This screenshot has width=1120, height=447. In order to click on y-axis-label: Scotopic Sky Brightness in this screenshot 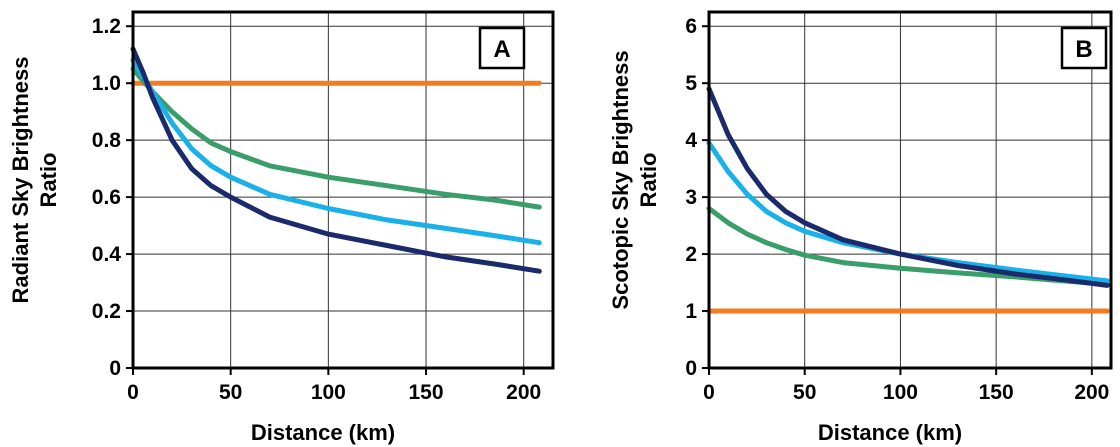, I will do `click(620, 179)`.